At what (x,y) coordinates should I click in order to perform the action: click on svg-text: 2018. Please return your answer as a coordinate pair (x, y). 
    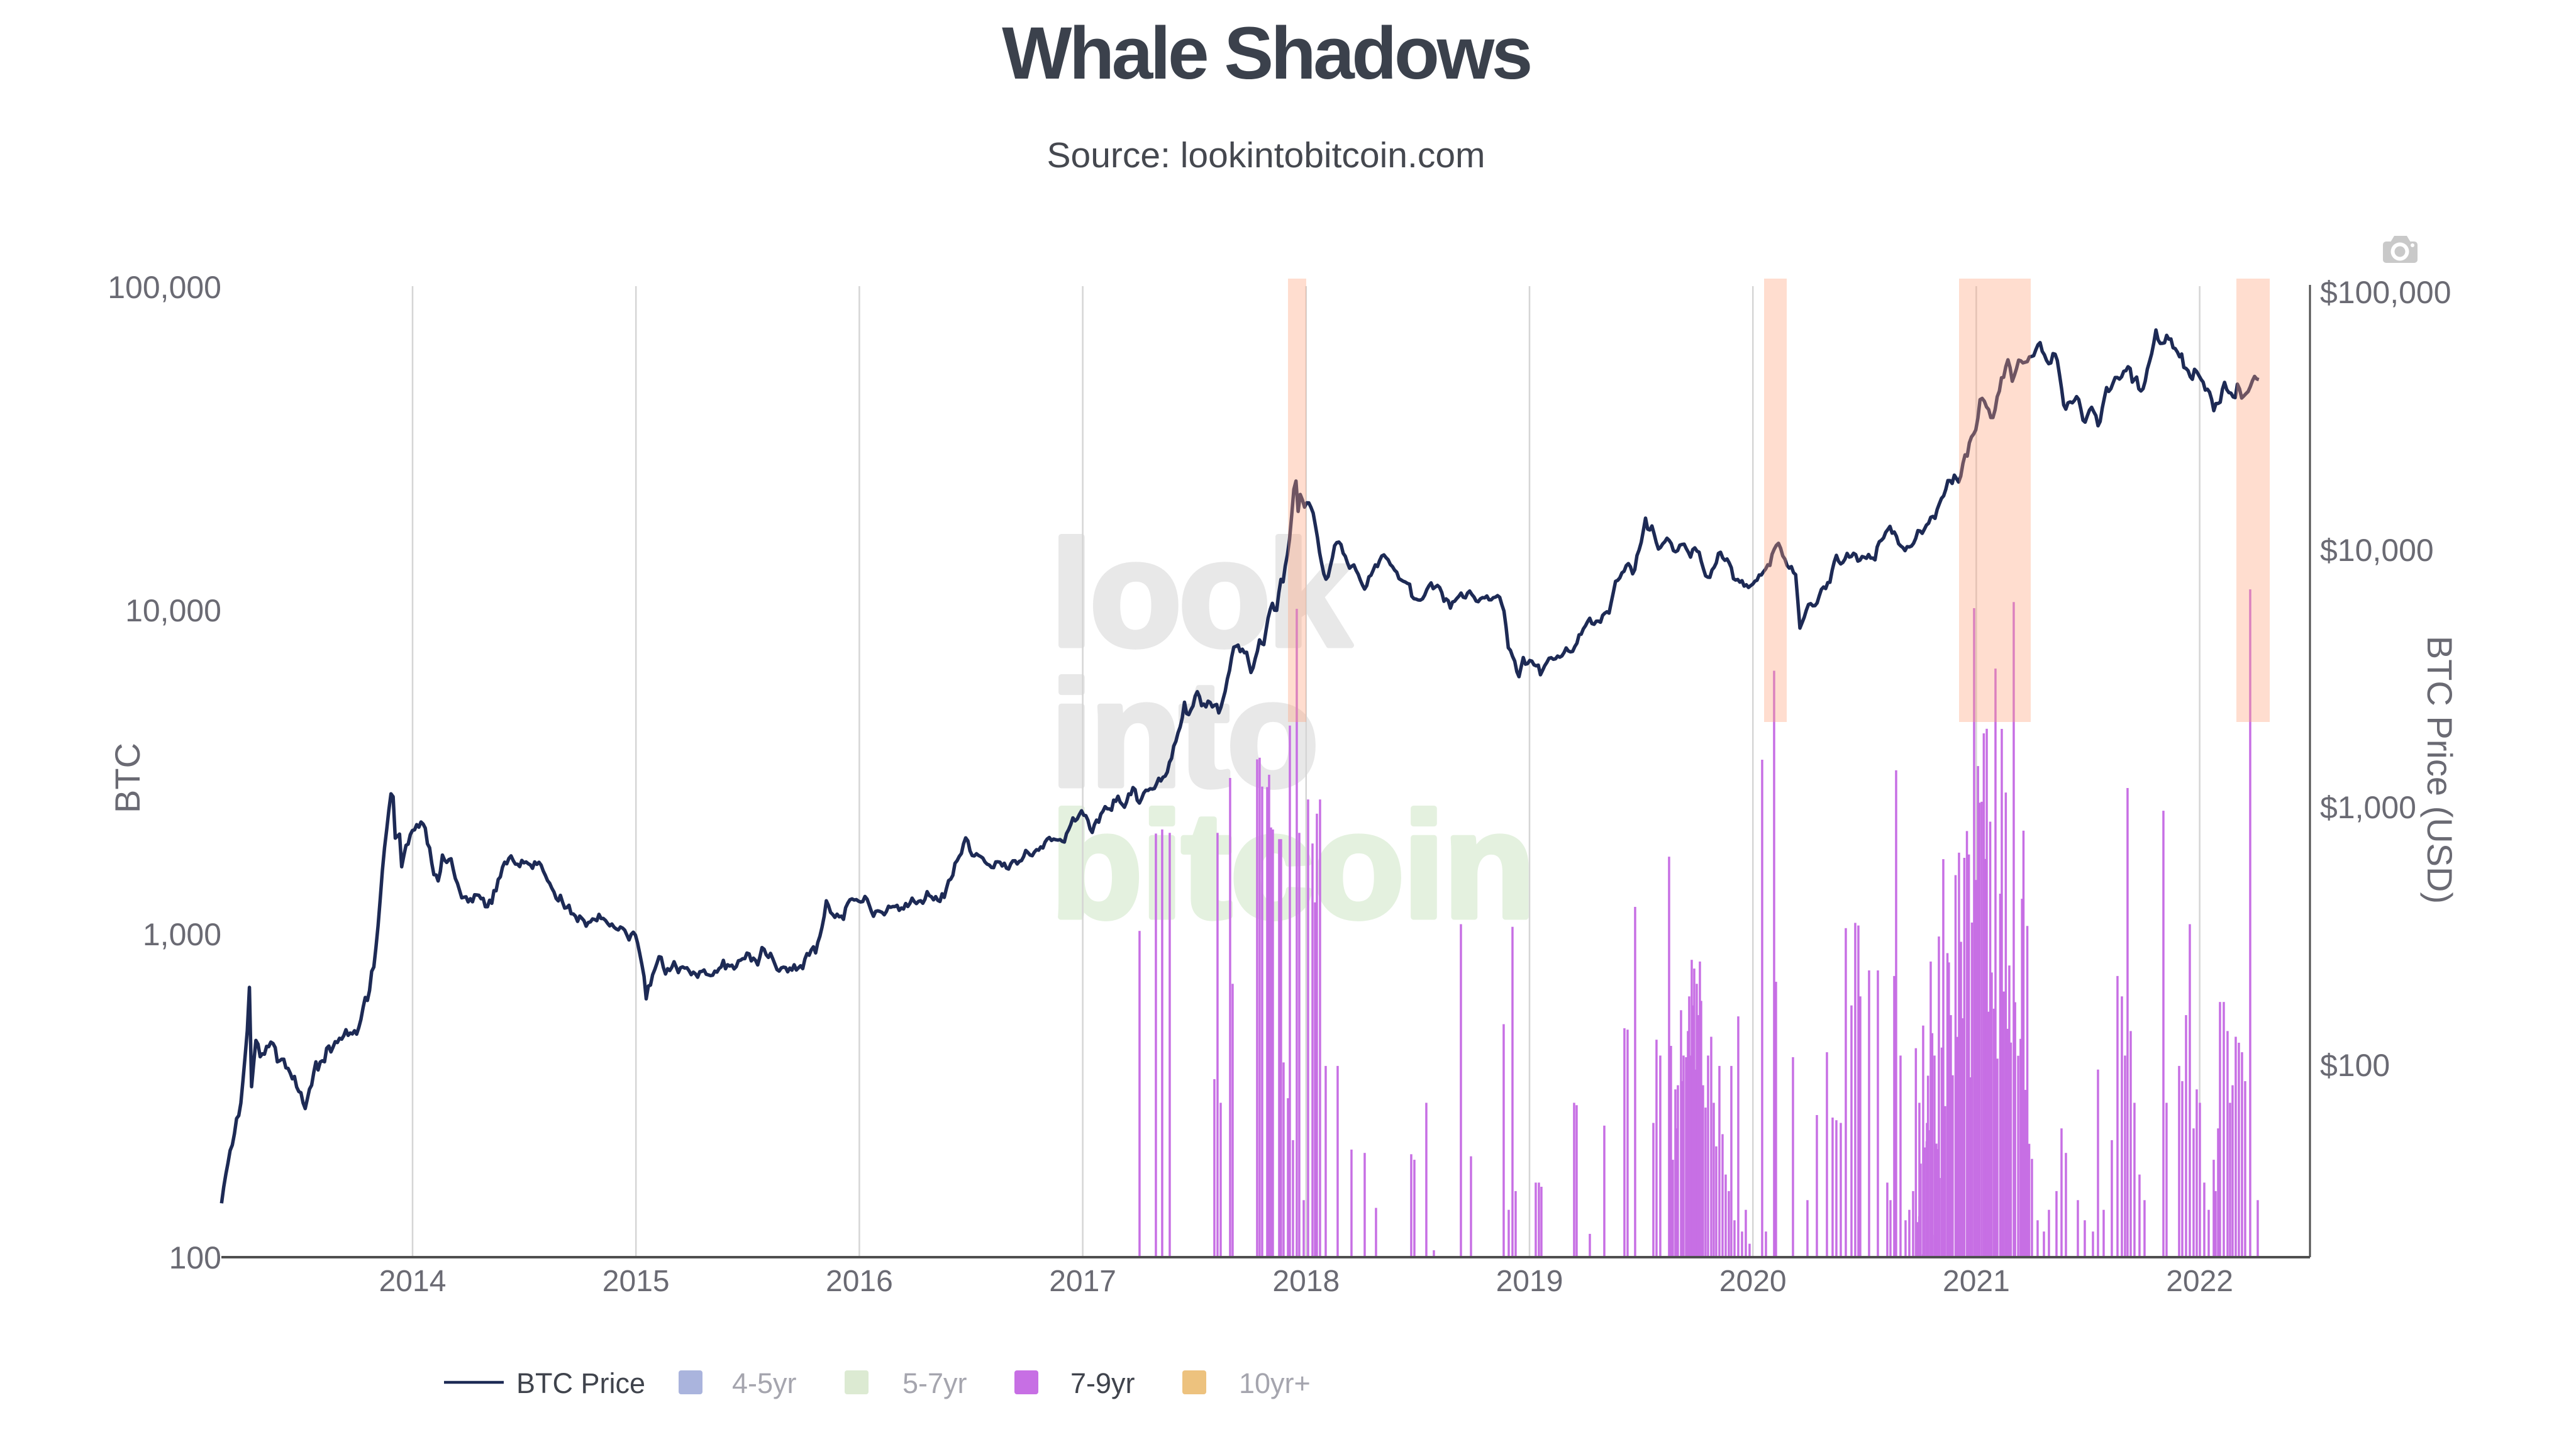
    Looking at the image, I should click on (1306, 1281).